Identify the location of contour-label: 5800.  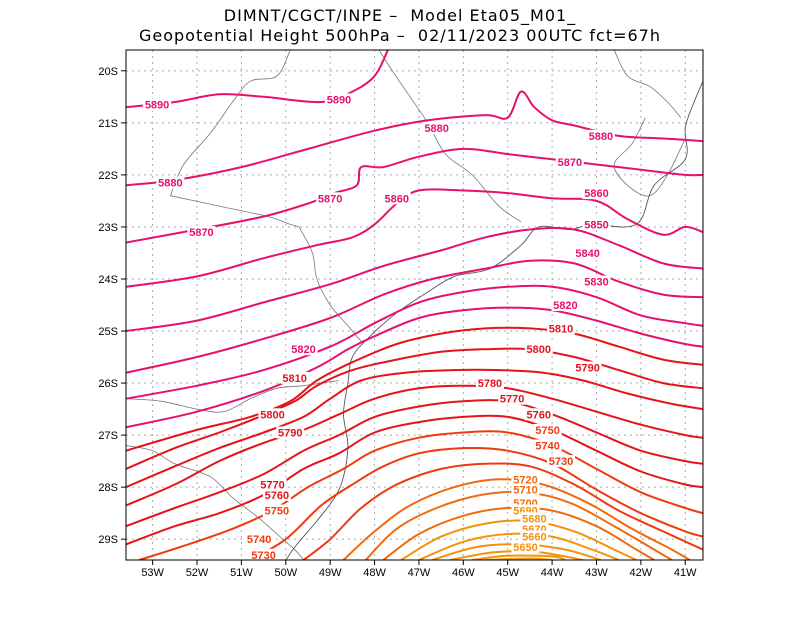
(539, 350).